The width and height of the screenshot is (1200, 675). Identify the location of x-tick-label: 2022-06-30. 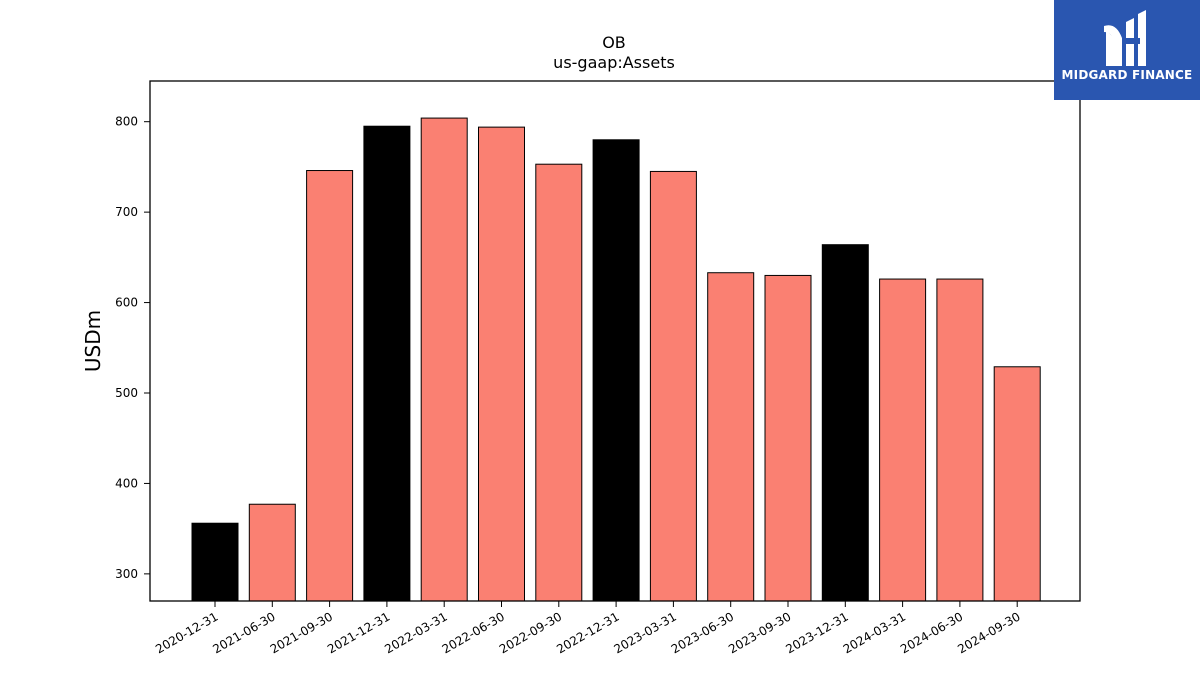
(473, 632).